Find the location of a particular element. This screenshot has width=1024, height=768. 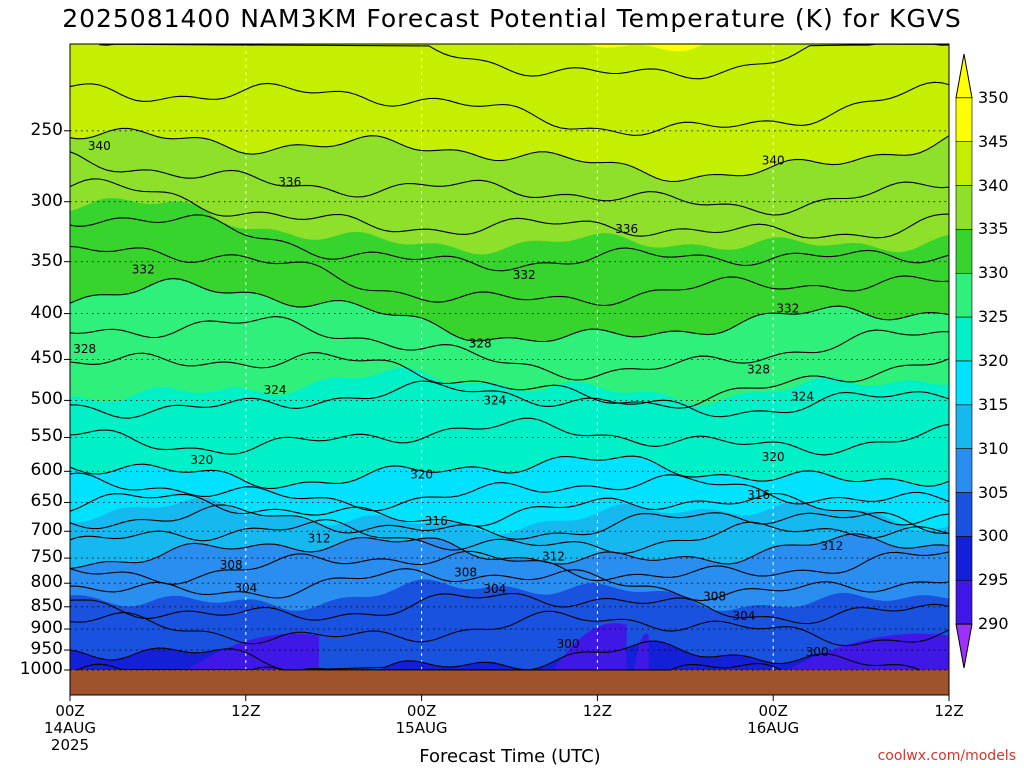

contour-label: 316 is located at coordinates (758, 495).